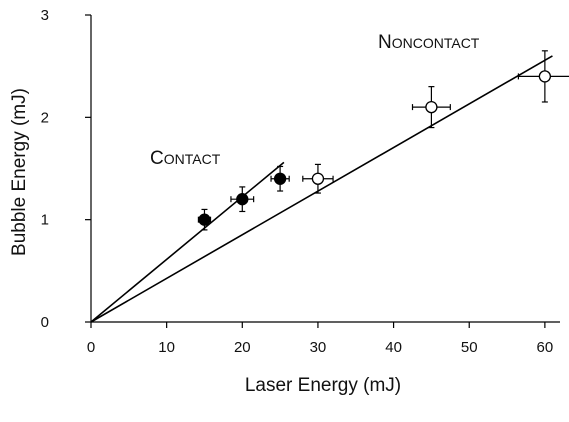 This screenshot has height=422, width=569. What do you see at coordinates (242, 347) in the screenshot?
I see `x-tick-label: 20` at bounding box center [242, 347].